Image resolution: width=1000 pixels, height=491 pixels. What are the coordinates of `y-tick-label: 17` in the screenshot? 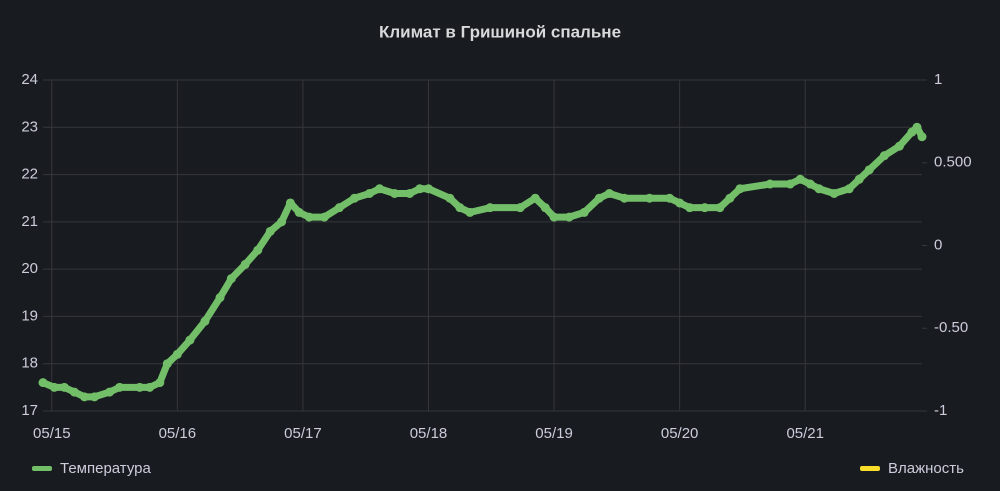 It's located at (29, 410).